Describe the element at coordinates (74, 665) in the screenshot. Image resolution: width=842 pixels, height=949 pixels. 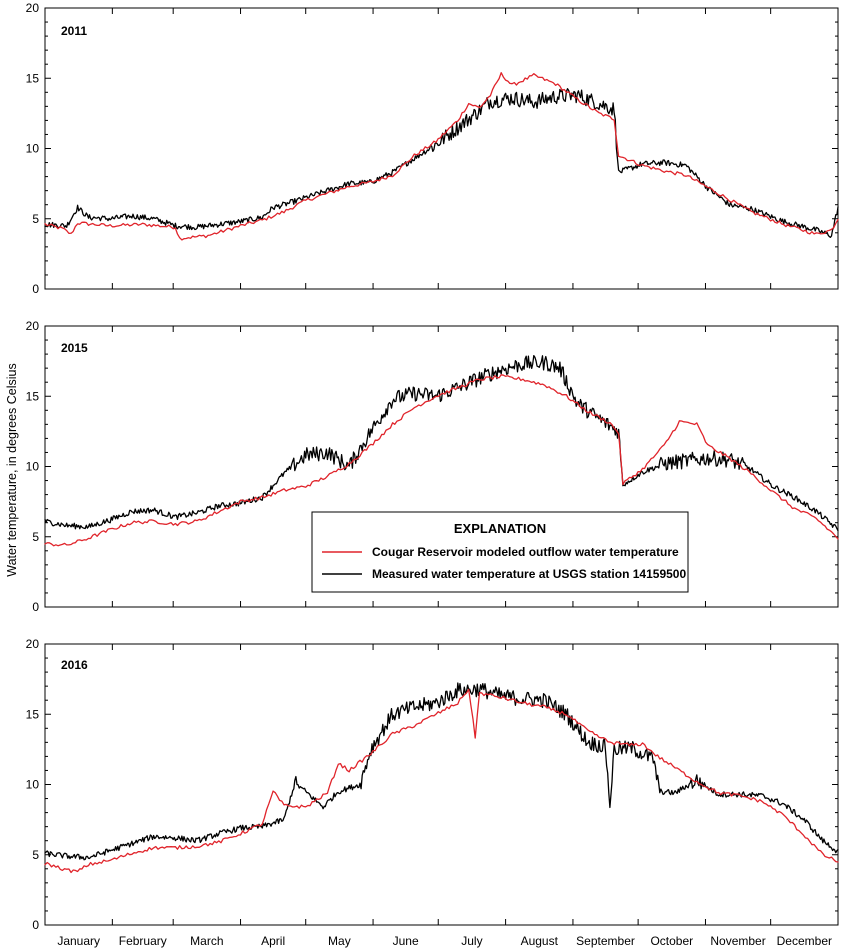
I see `panel-year-label: 2016` at that location.